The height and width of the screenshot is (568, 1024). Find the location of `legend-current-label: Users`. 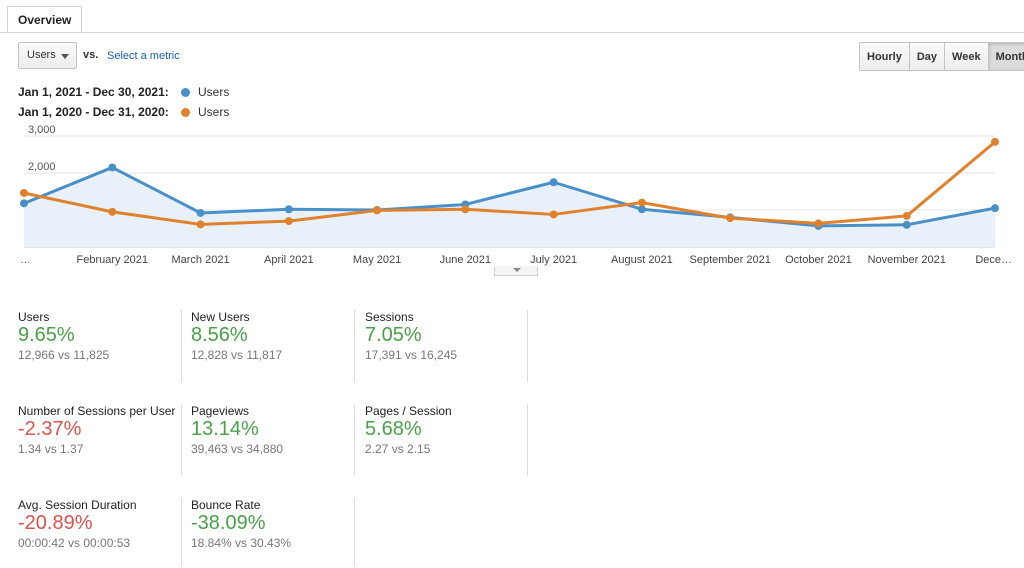

legend-current-label: Users is located at coordinates (214, 92).